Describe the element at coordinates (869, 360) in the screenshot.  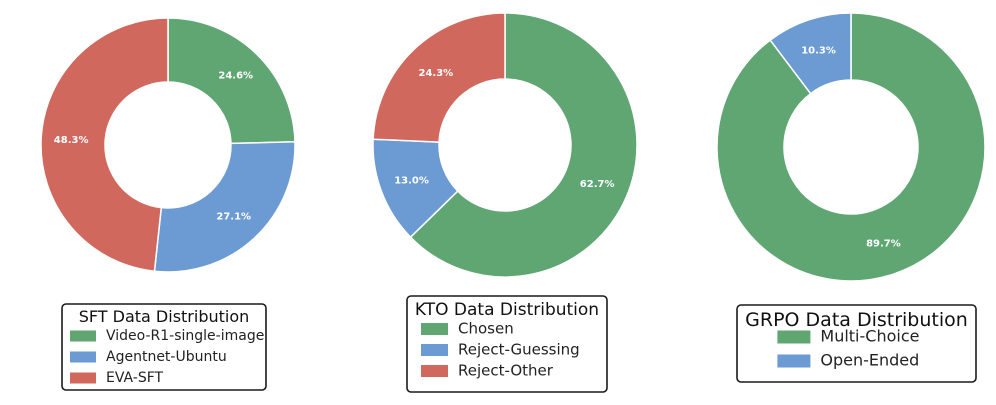
I see `legend-entry-label: Open-Ended` at that location.